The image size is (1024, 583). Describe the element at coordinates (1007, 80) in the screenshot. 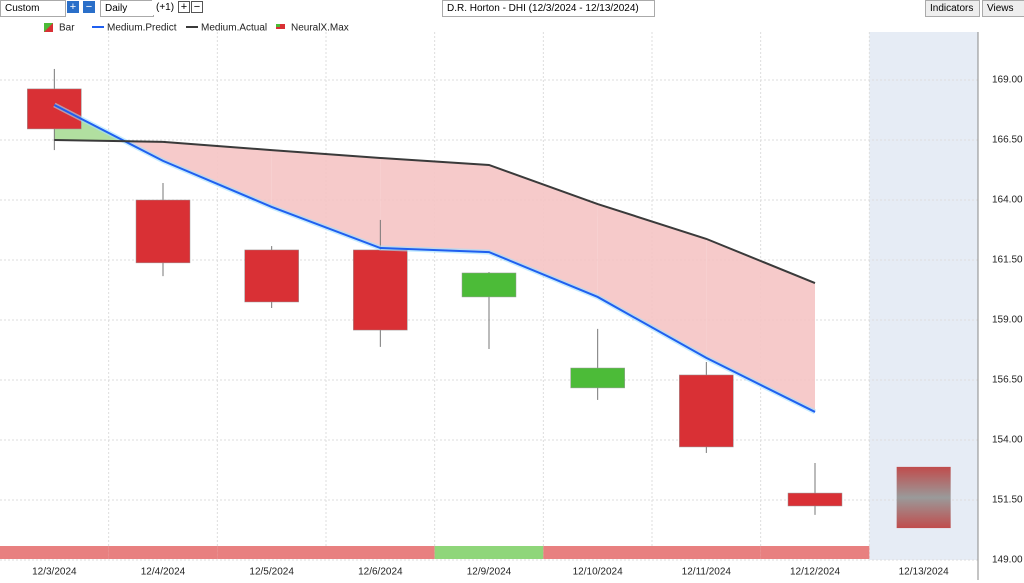

I see `y-tick-label: 169.00` at that location.